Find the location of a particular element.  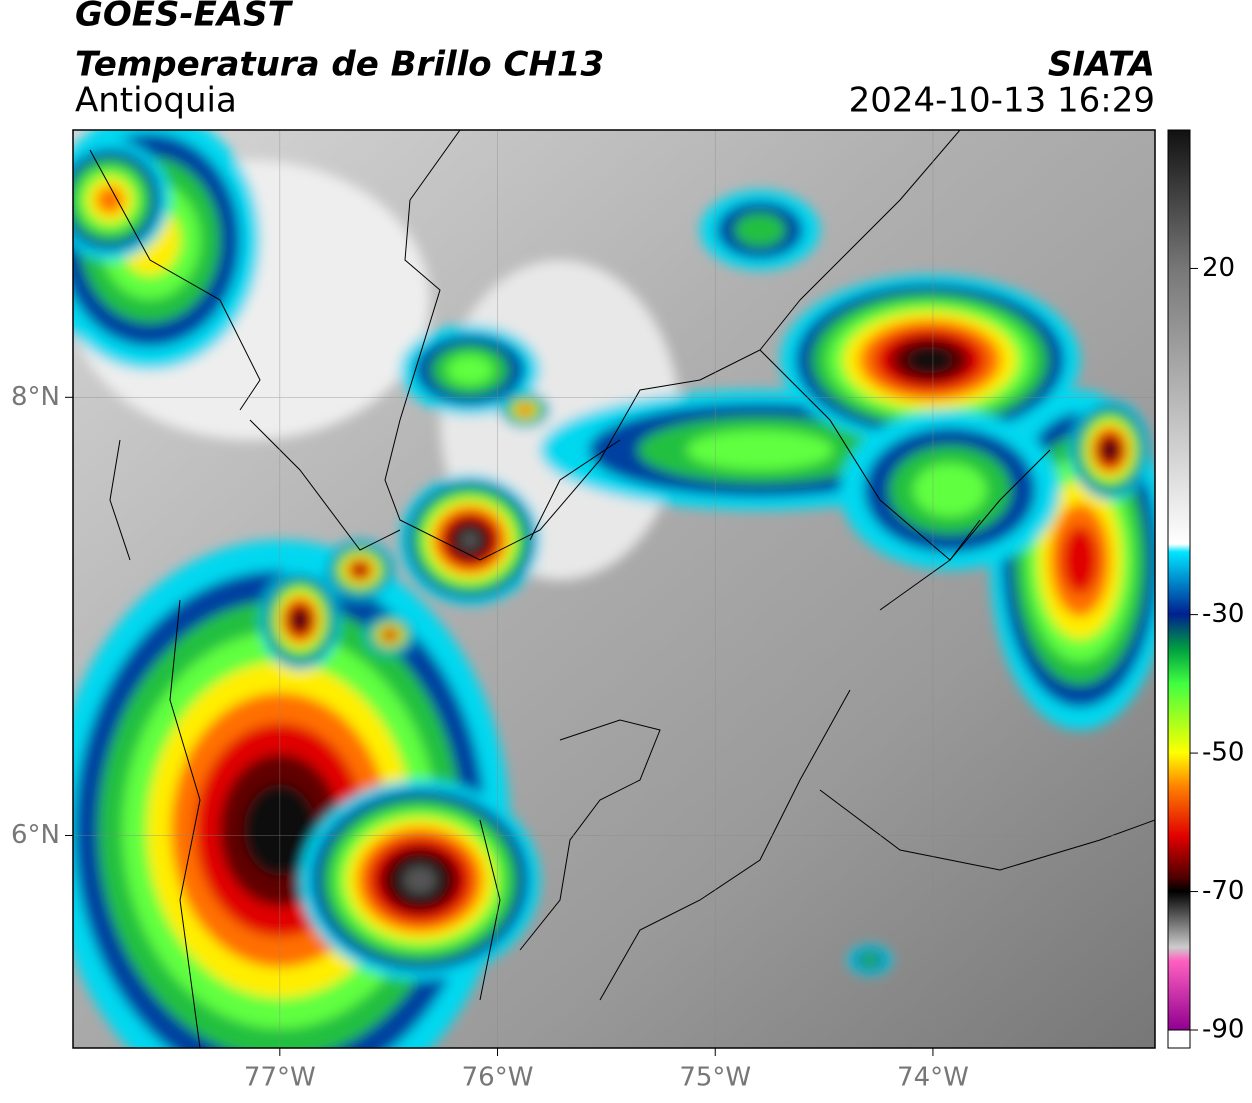

x-tick-label: 77°W is located at coordinates (280, 1078).